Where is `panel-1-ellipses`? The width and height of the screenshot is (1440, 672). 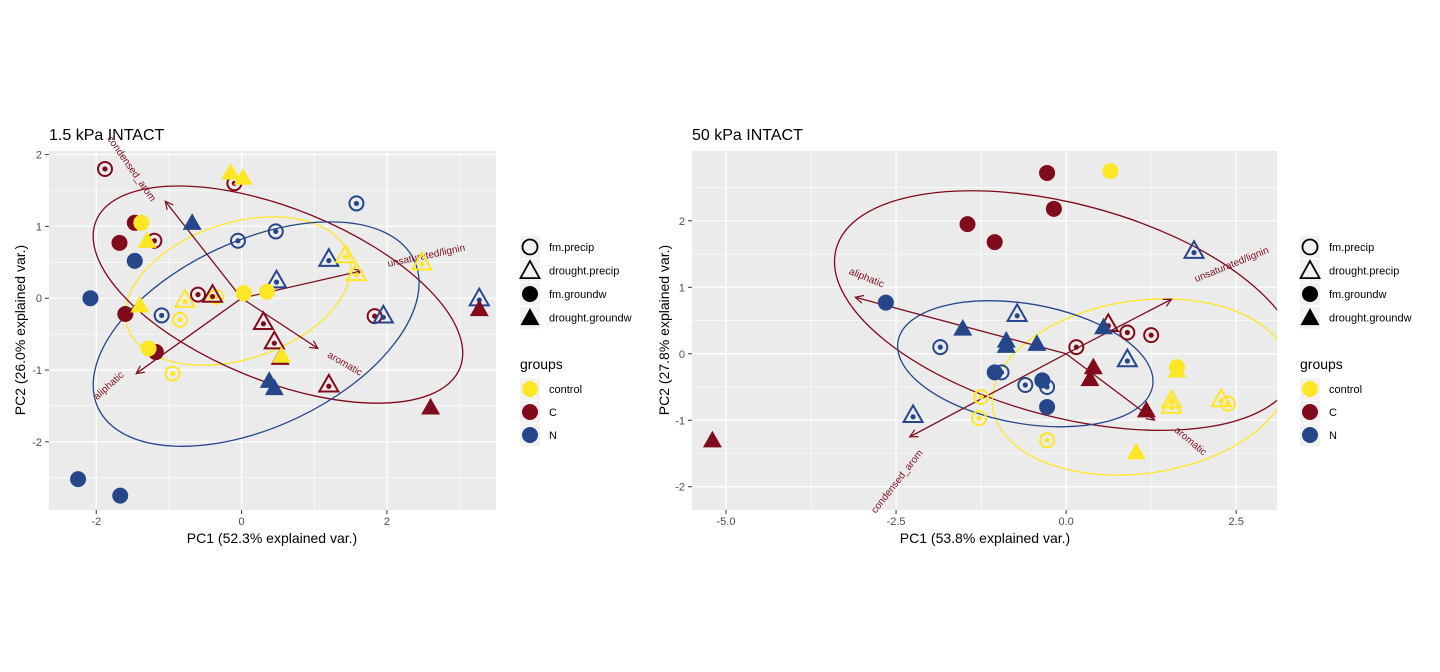
panel-1-ellipses is located at coordinates (278, 316).